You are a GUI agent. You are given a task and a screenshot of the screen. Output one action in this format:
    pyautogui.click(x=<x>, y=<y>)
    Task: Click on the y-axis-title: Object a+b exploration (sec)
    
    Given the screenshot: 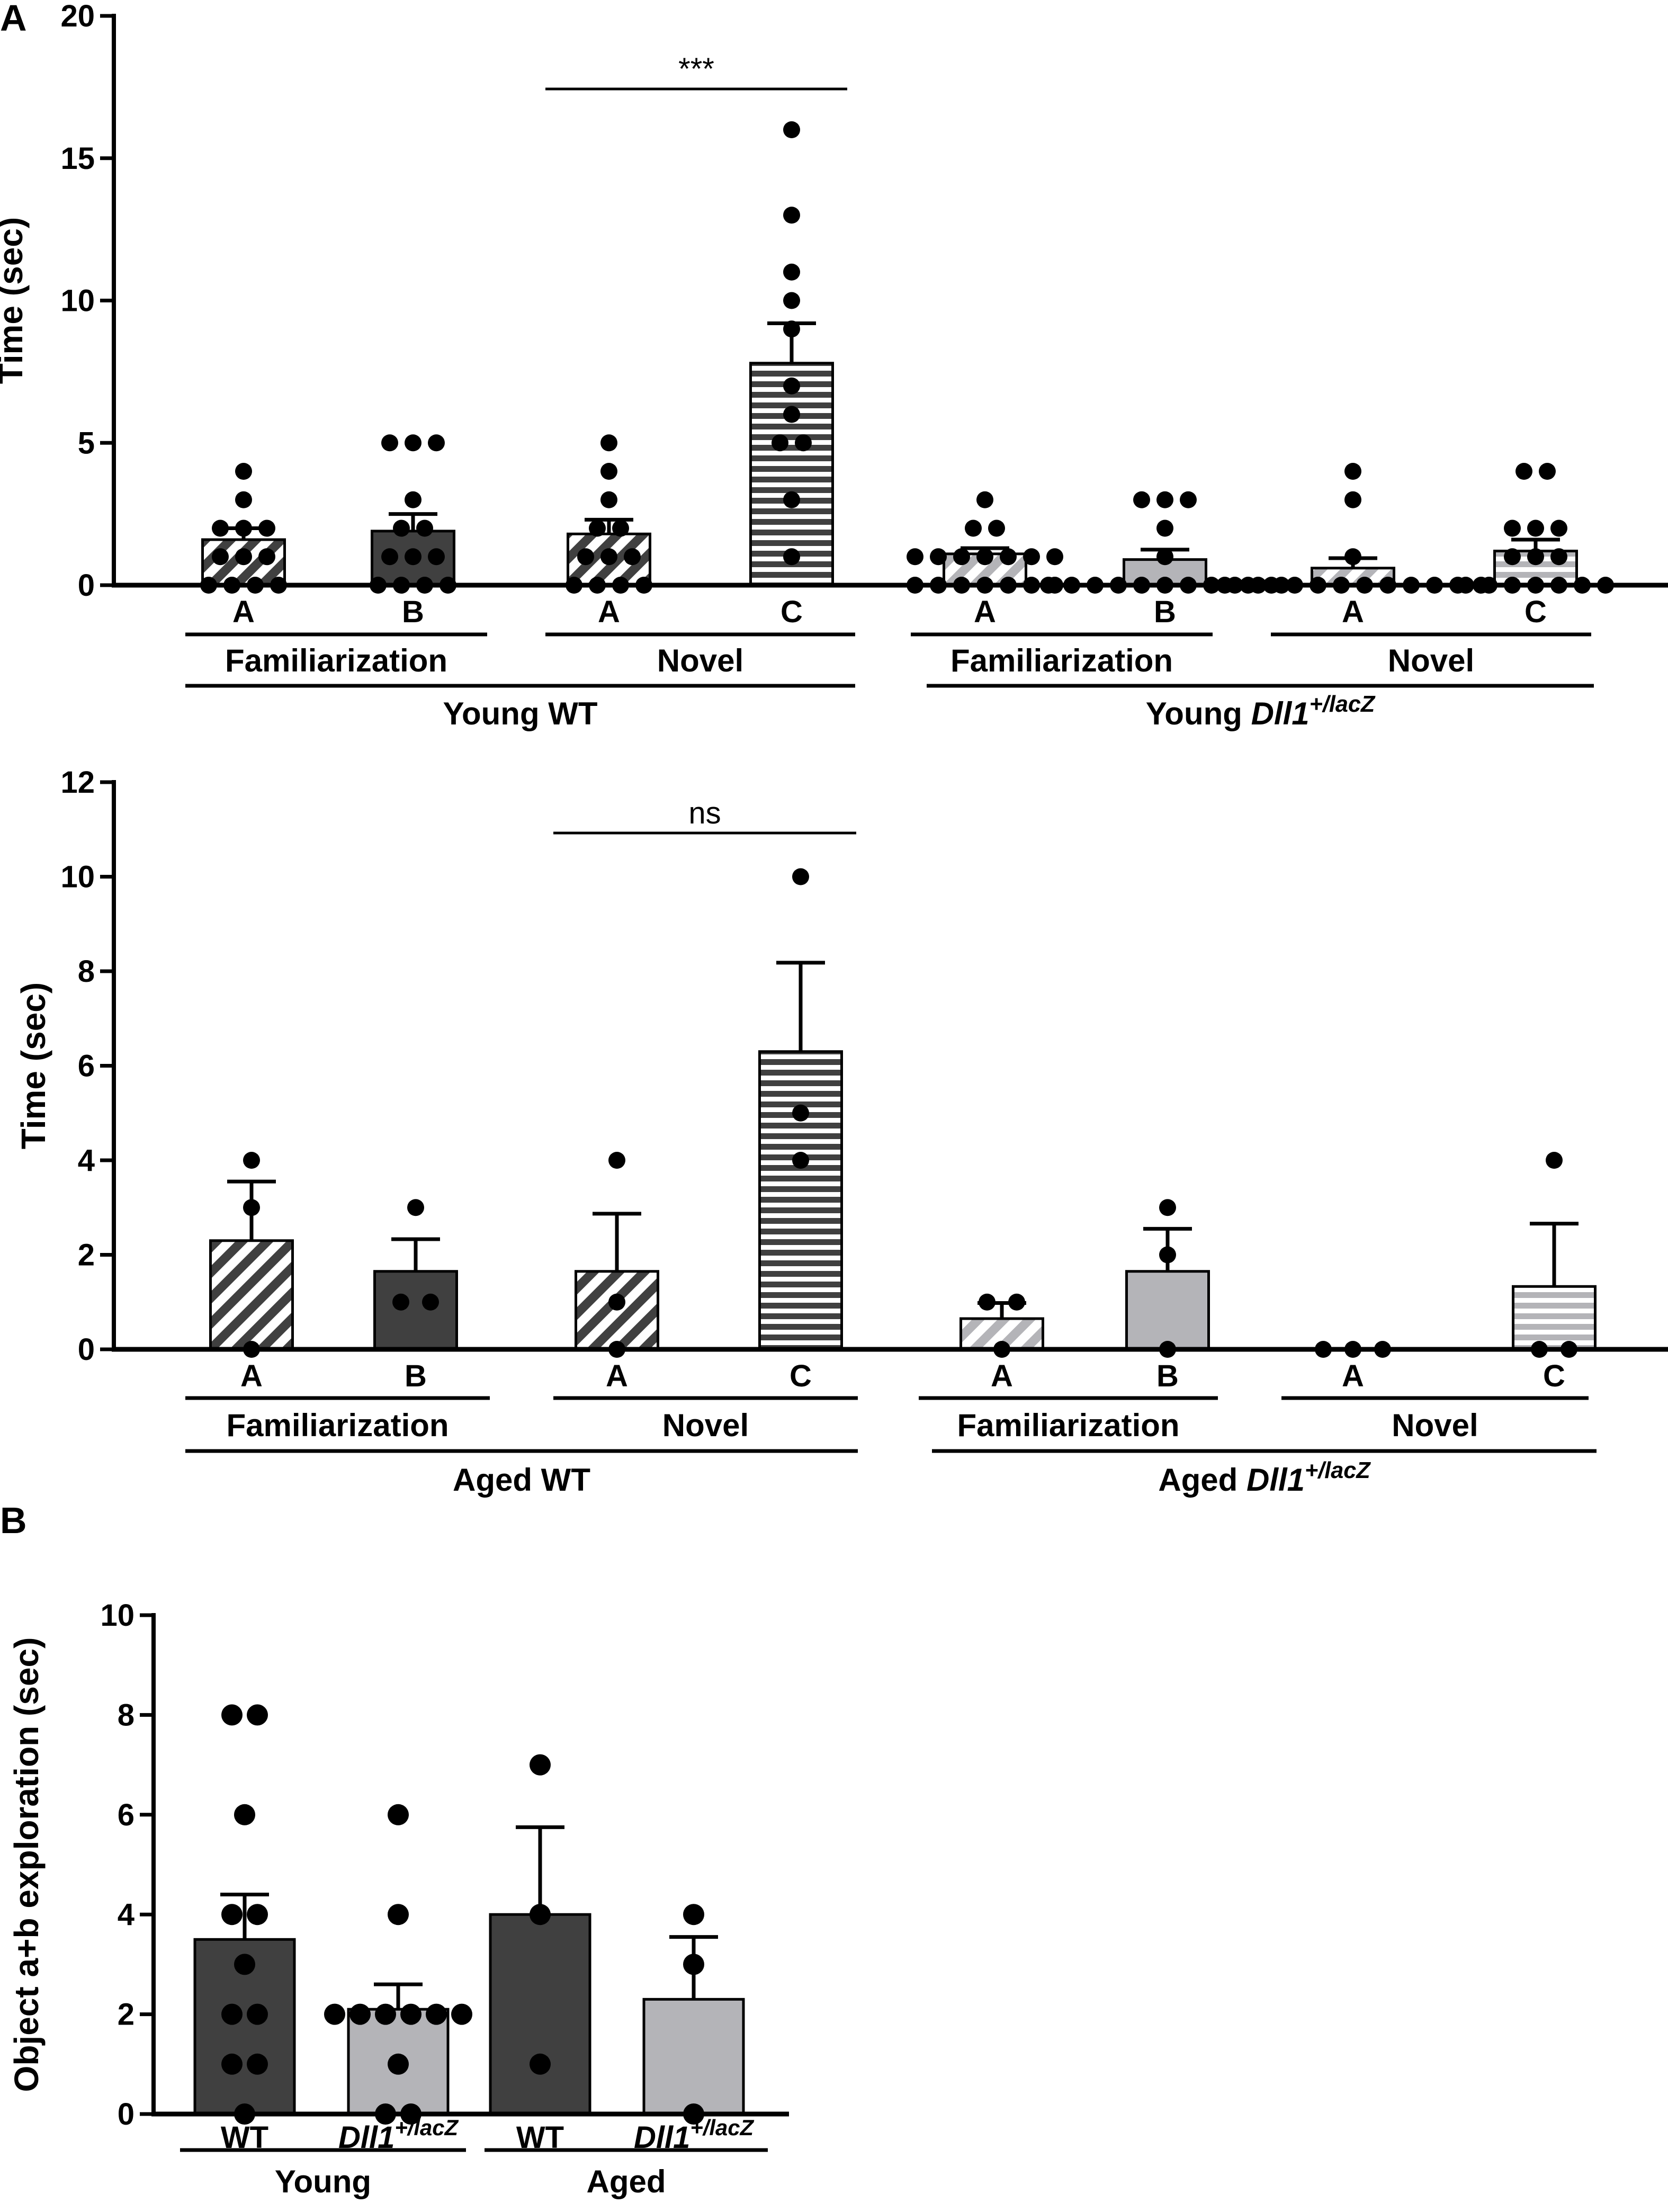 What is the action you would take?
    pyautogui.click(x=26, y=1864)
    